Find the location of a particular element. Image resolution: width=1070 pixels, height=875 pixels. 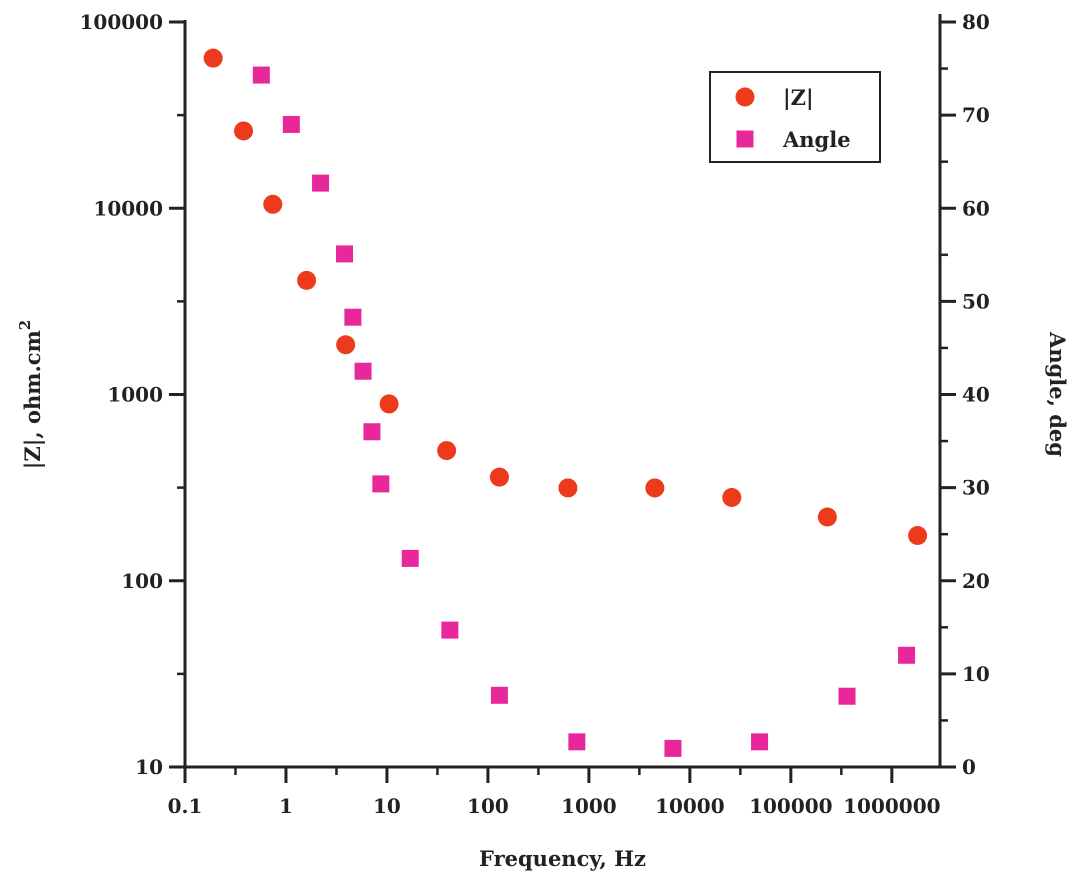

x-tick-label: 0.1 is located at coordinates (185, 806).